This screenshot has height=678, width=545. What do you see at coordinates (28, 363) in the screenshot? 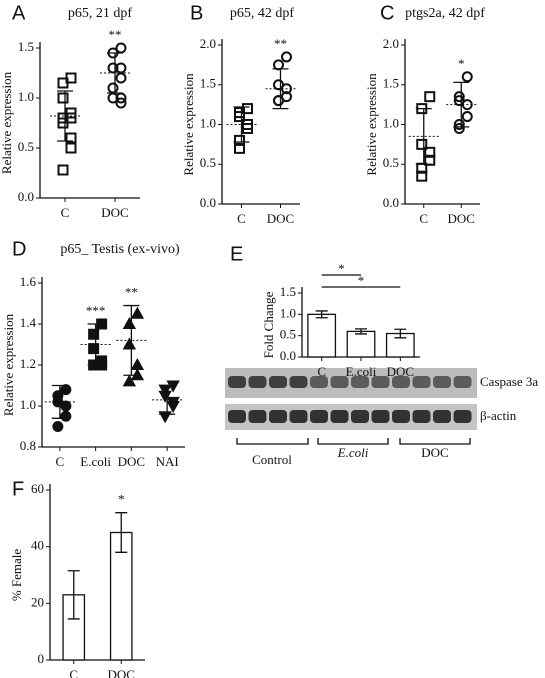
I see `y-tick-label: 1.2` at bounding box center [28, 363].